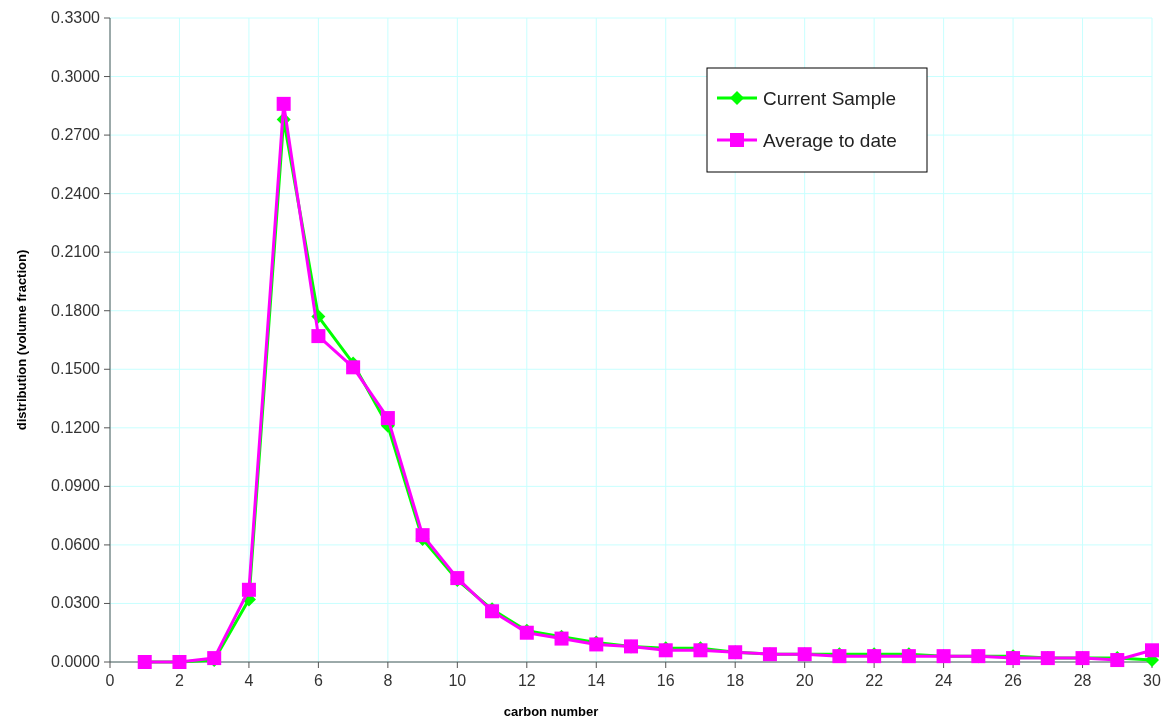 The image size is (1176, 728). Describe the element at coordinates (551, 711) in the screenshot. I see `x-axis-title: carbon number` at that location.